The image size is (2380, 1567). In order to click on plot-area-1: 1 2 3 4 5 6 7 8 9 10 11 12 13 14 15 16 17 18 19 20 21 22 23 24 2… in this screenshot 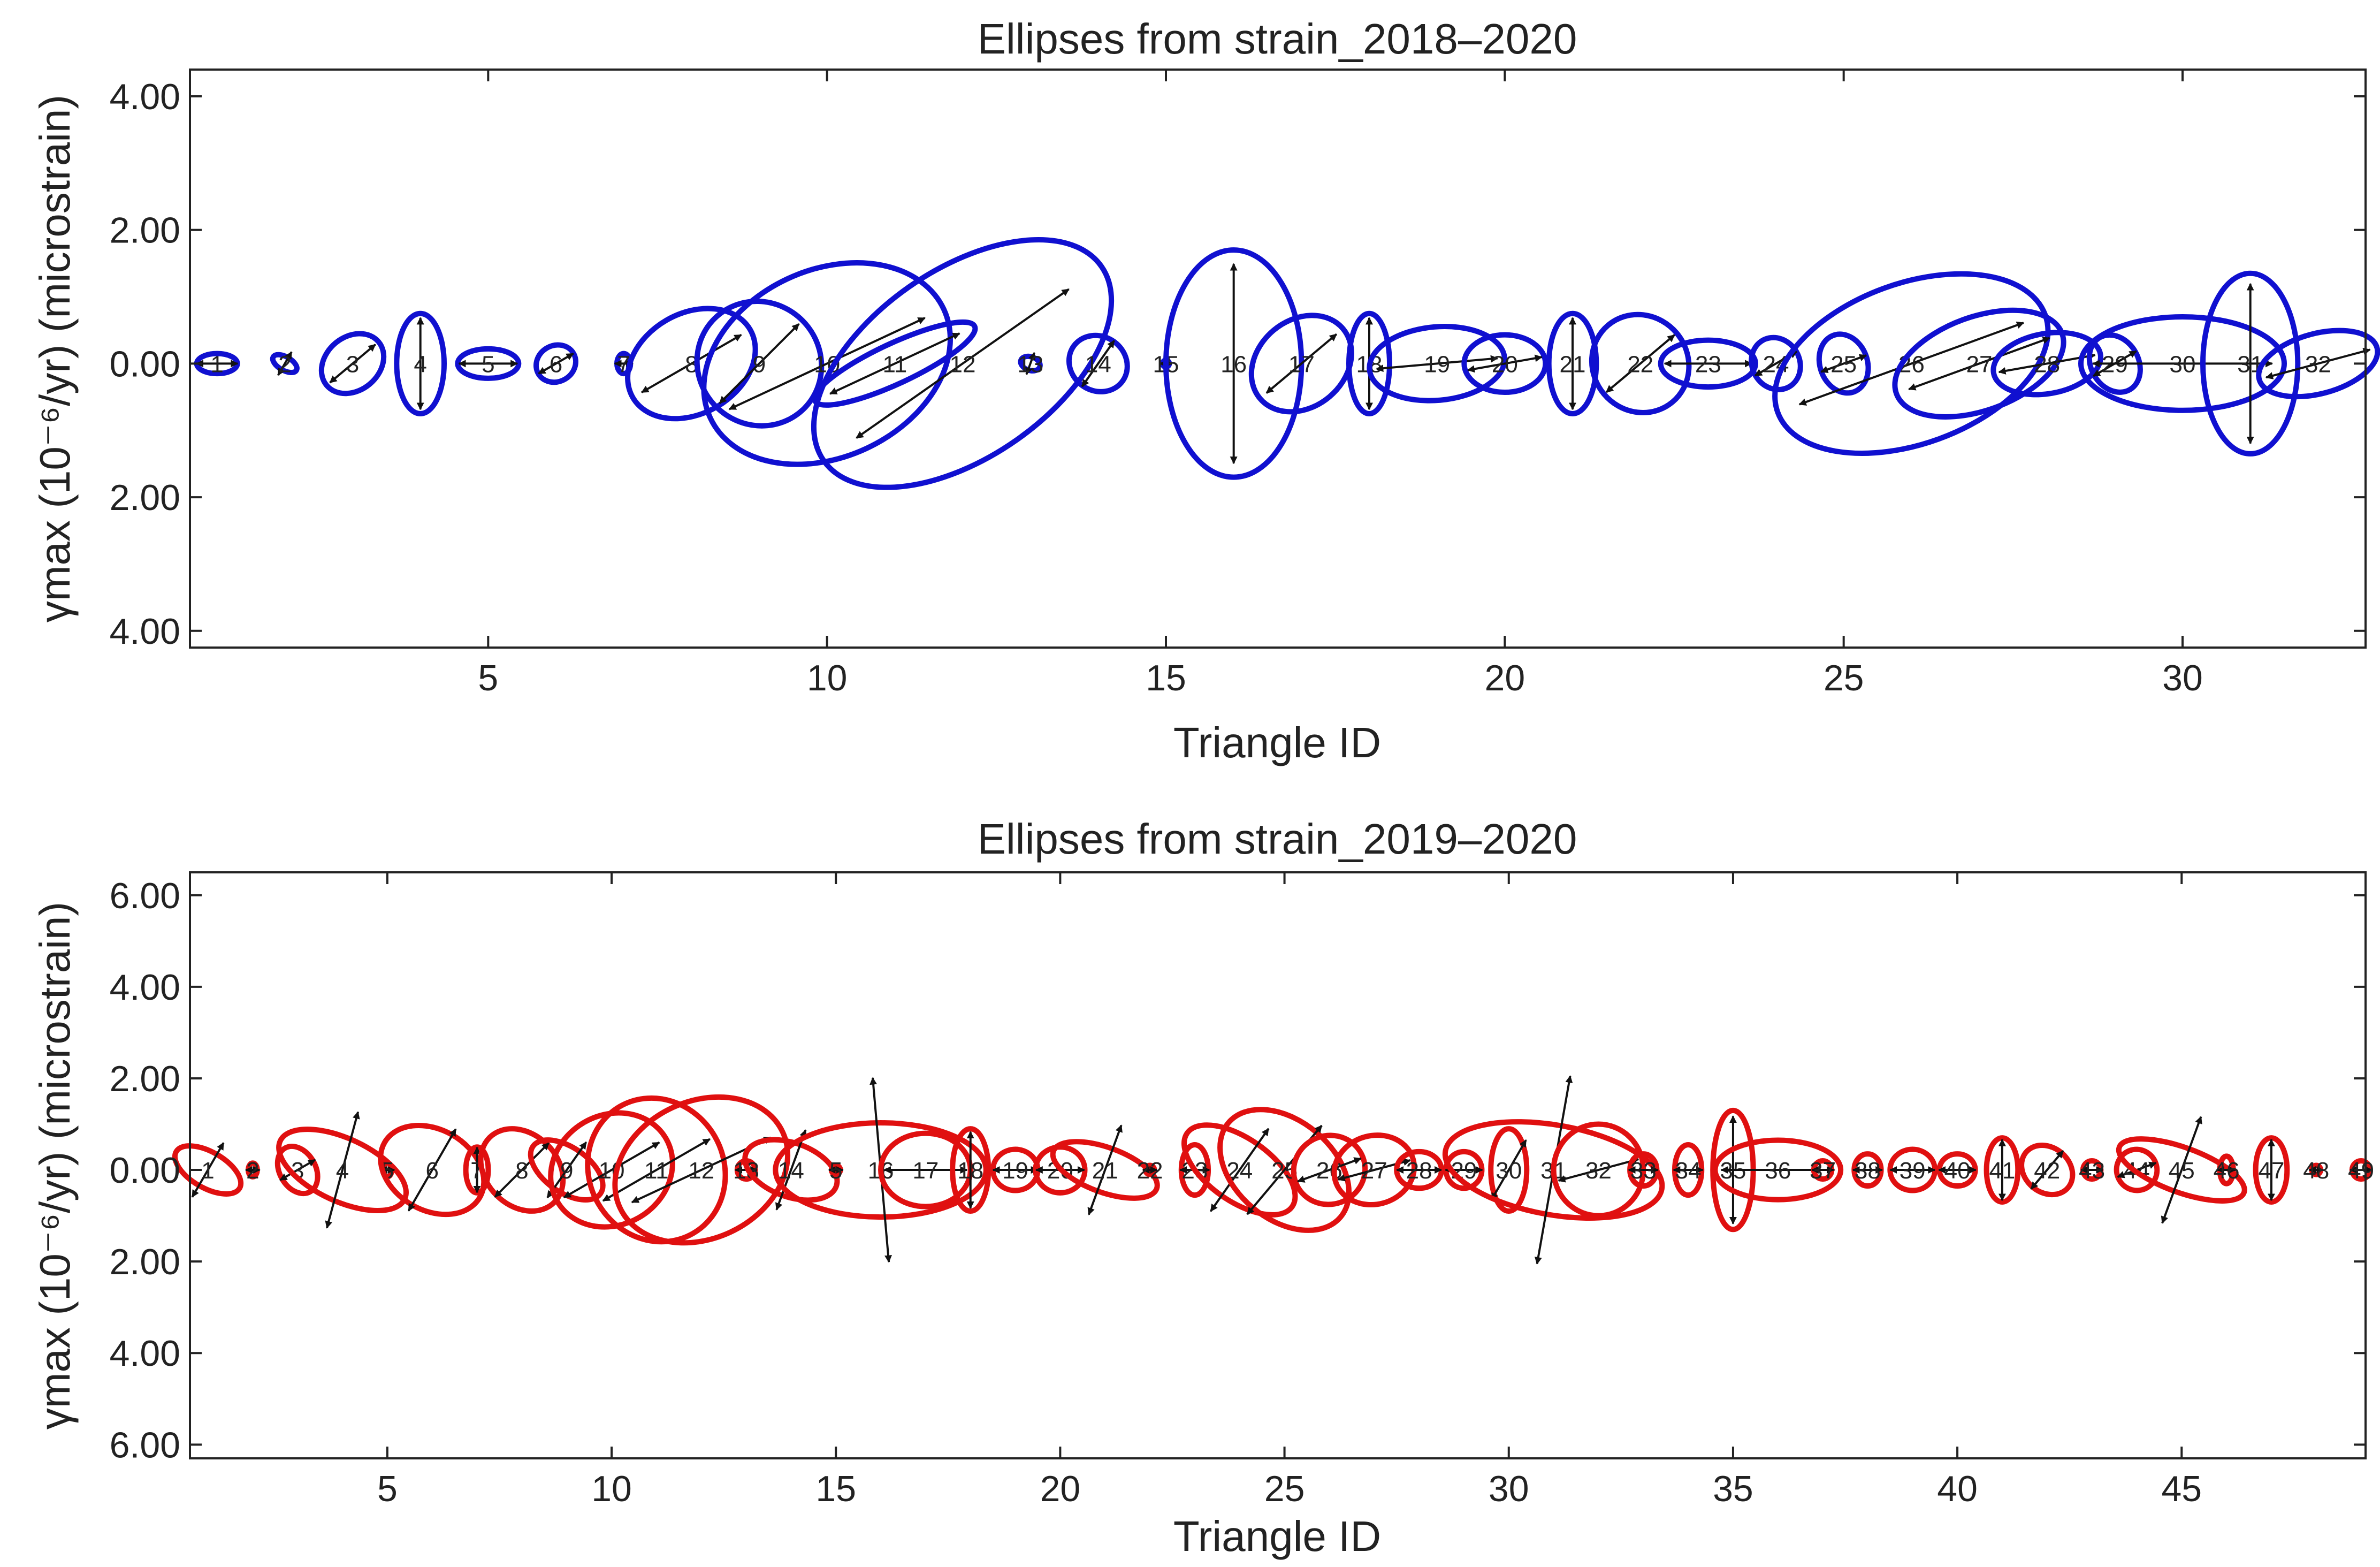, I will do `click(1287, 363)`.